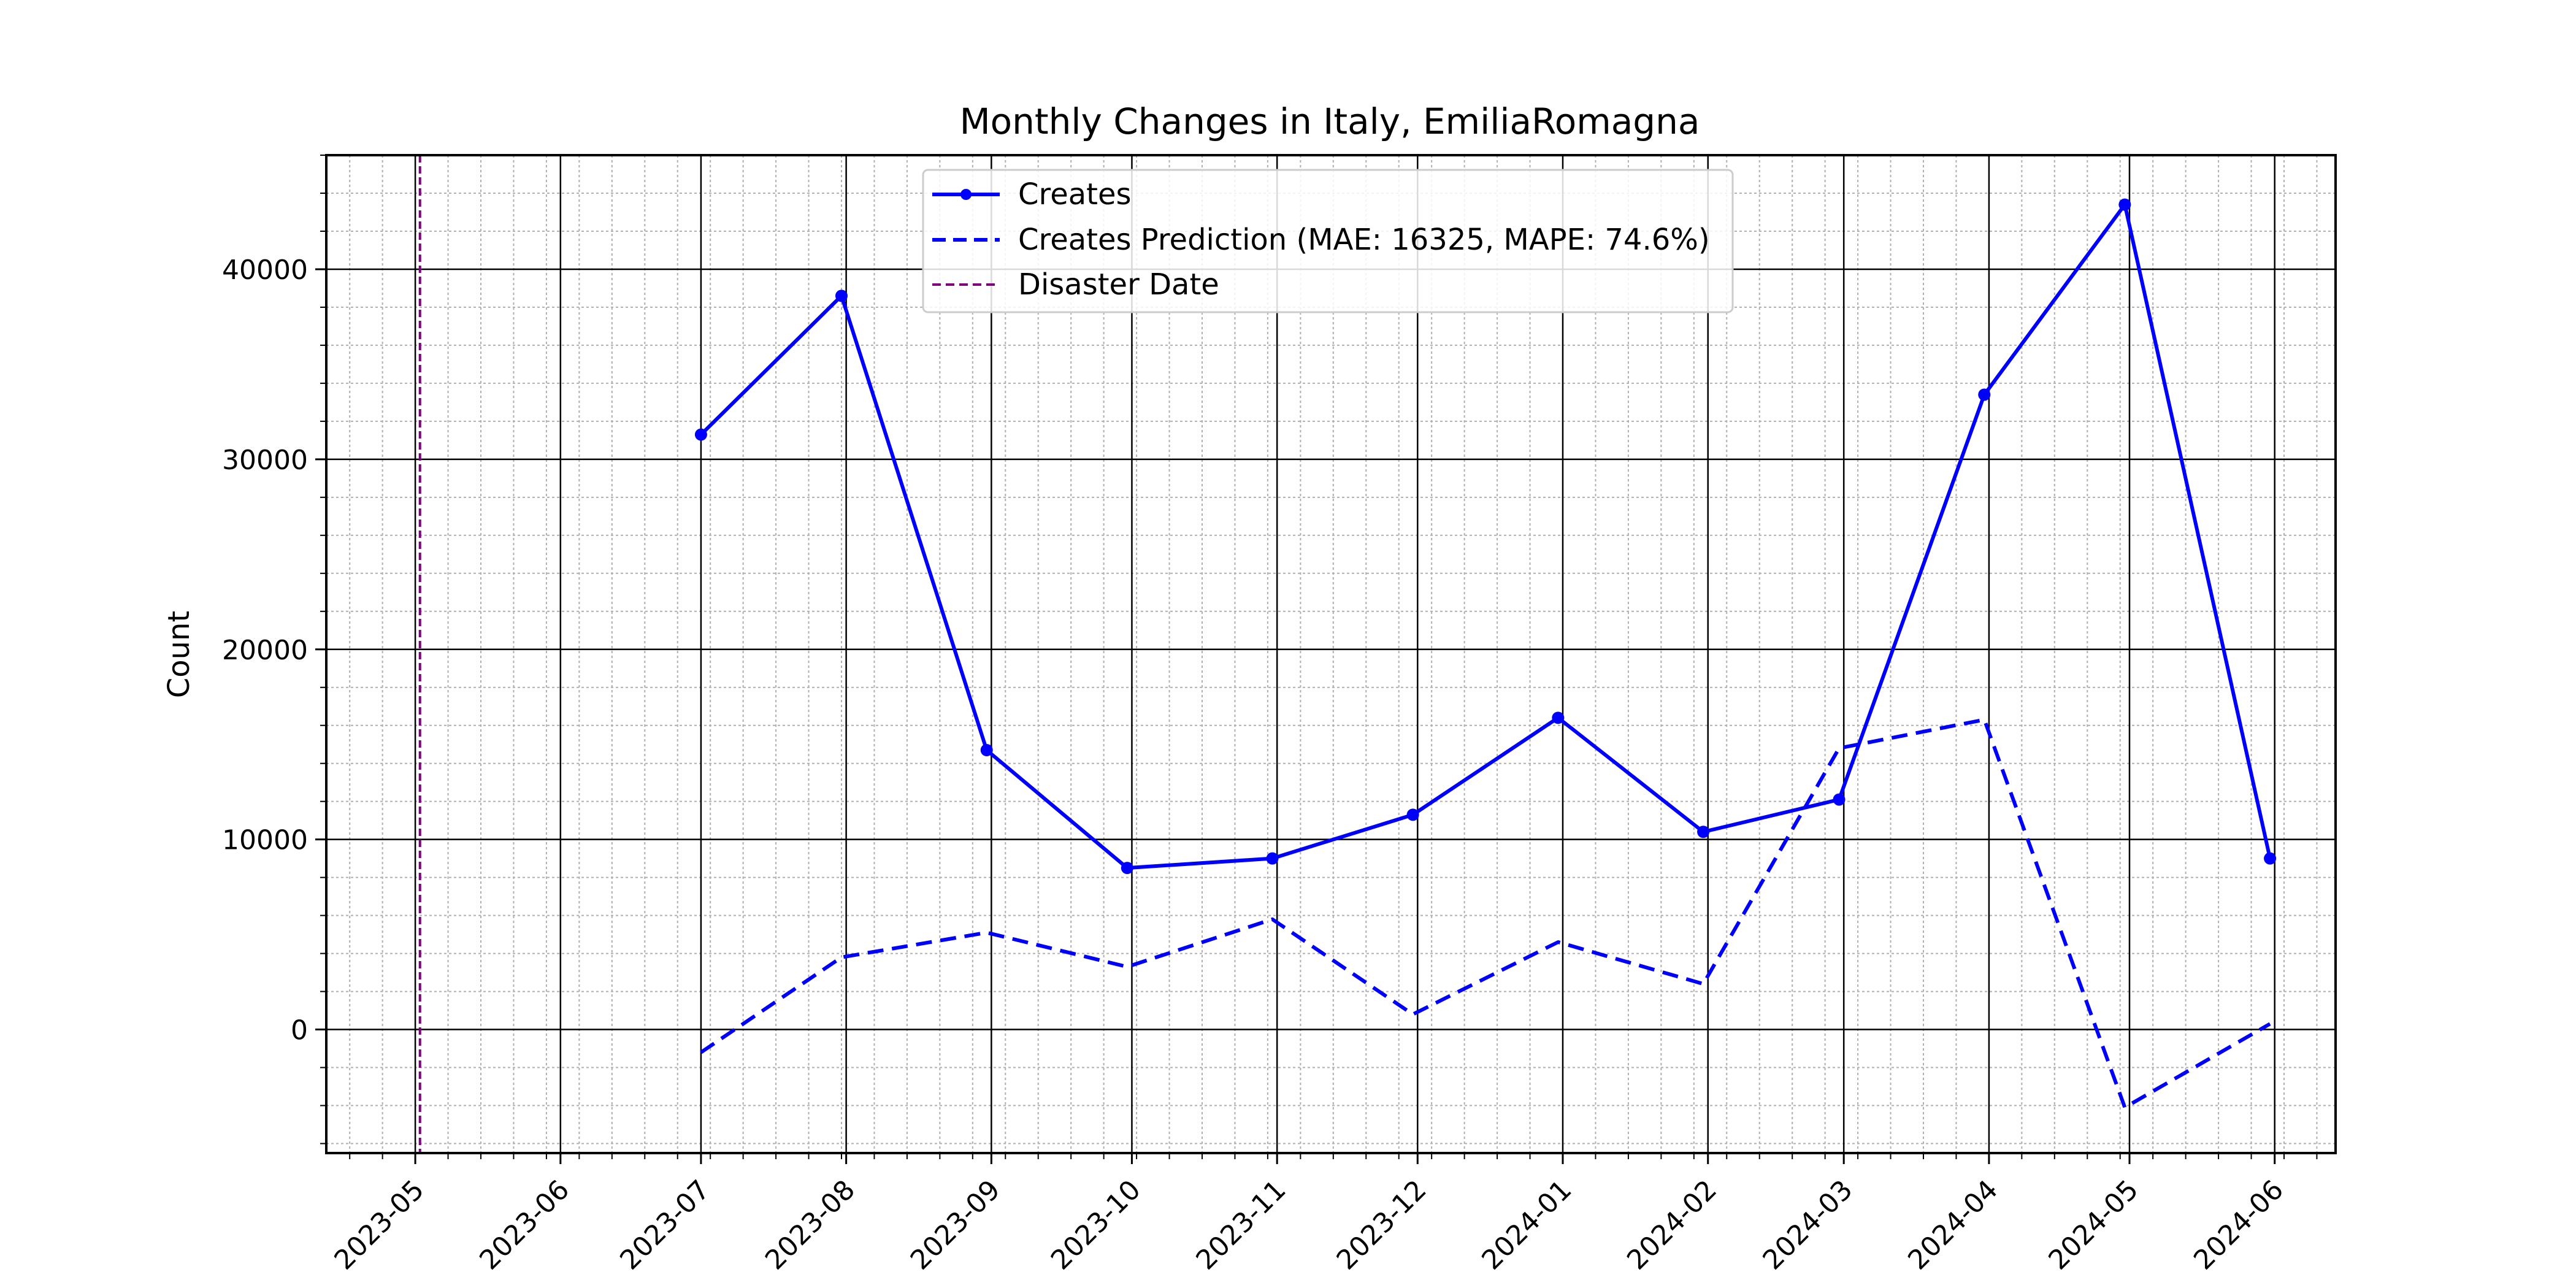 The image size is (2576, 1288). I want to click on y-tick-label: 20000, so click(265, 650).